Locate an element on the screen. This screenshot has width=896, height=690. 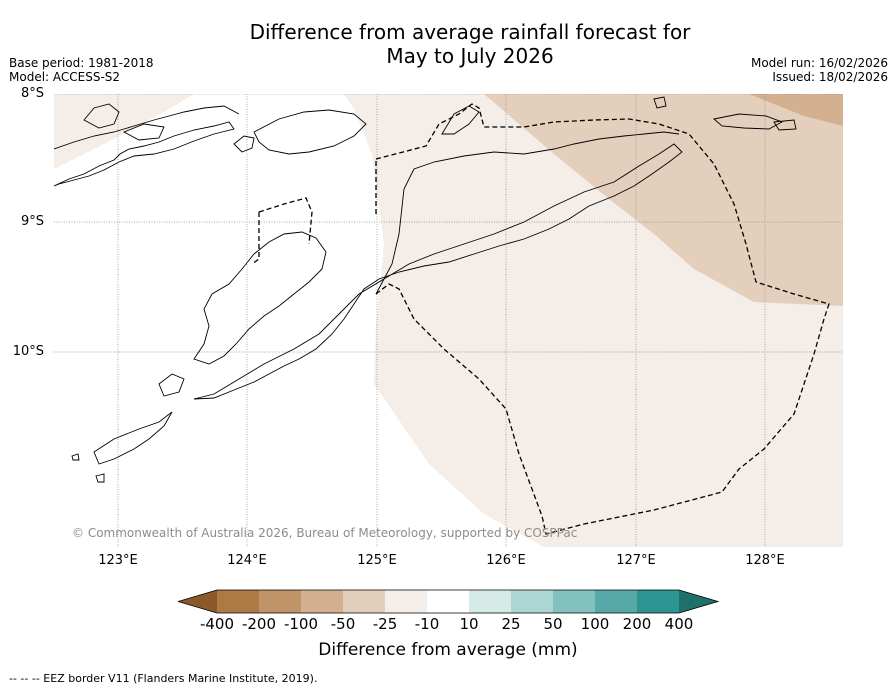
eez-border-west-enclave-side is located at coordinates (255, 238).